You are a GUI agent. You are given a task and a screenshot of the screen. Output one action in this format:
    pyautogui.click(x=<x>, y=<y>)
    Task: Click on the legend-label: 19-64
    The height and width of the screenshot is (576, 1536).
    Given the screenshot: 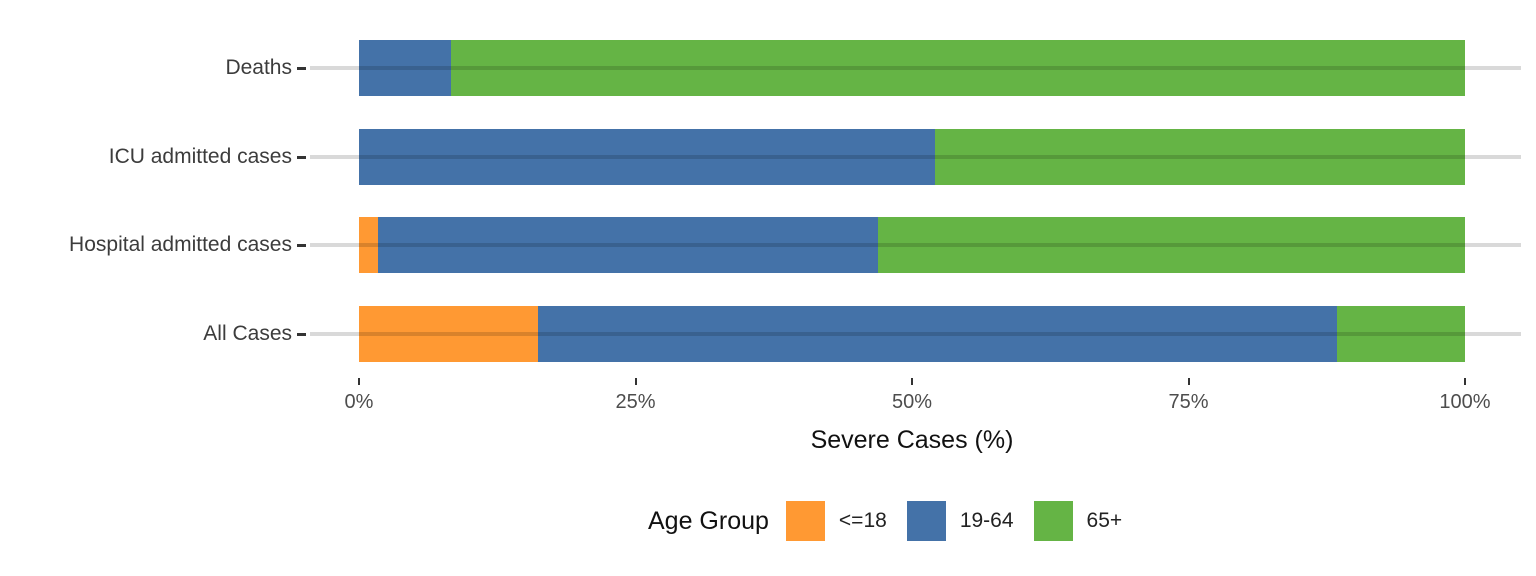 What is the action you would take?
    pyautogui.click(x=986, y=520)
    